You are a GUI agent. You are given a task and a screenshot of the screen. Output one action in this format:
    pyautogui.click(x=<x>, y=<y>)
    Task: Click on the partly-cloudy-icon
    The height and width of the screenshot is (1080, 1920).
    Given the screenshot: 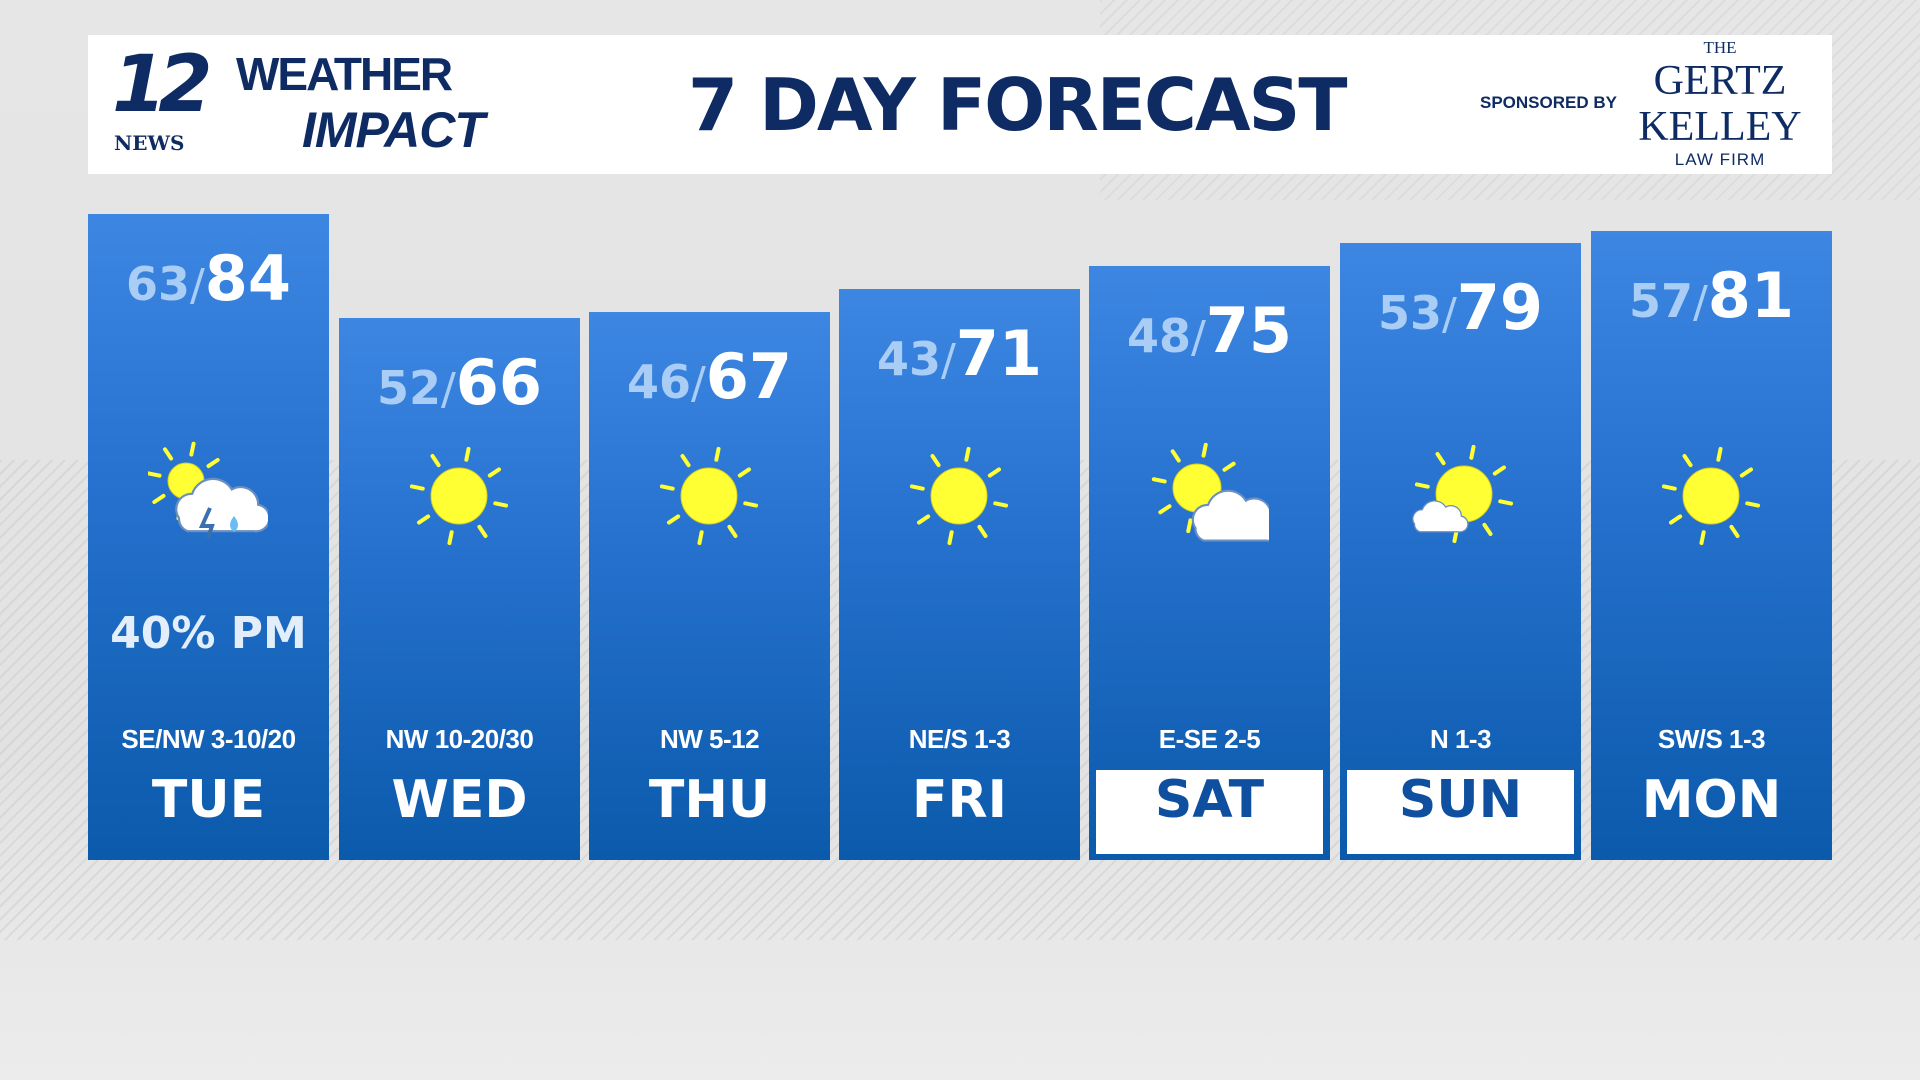 What is the action you would take?
    pyautogui.click(x=1216, y=496)
    